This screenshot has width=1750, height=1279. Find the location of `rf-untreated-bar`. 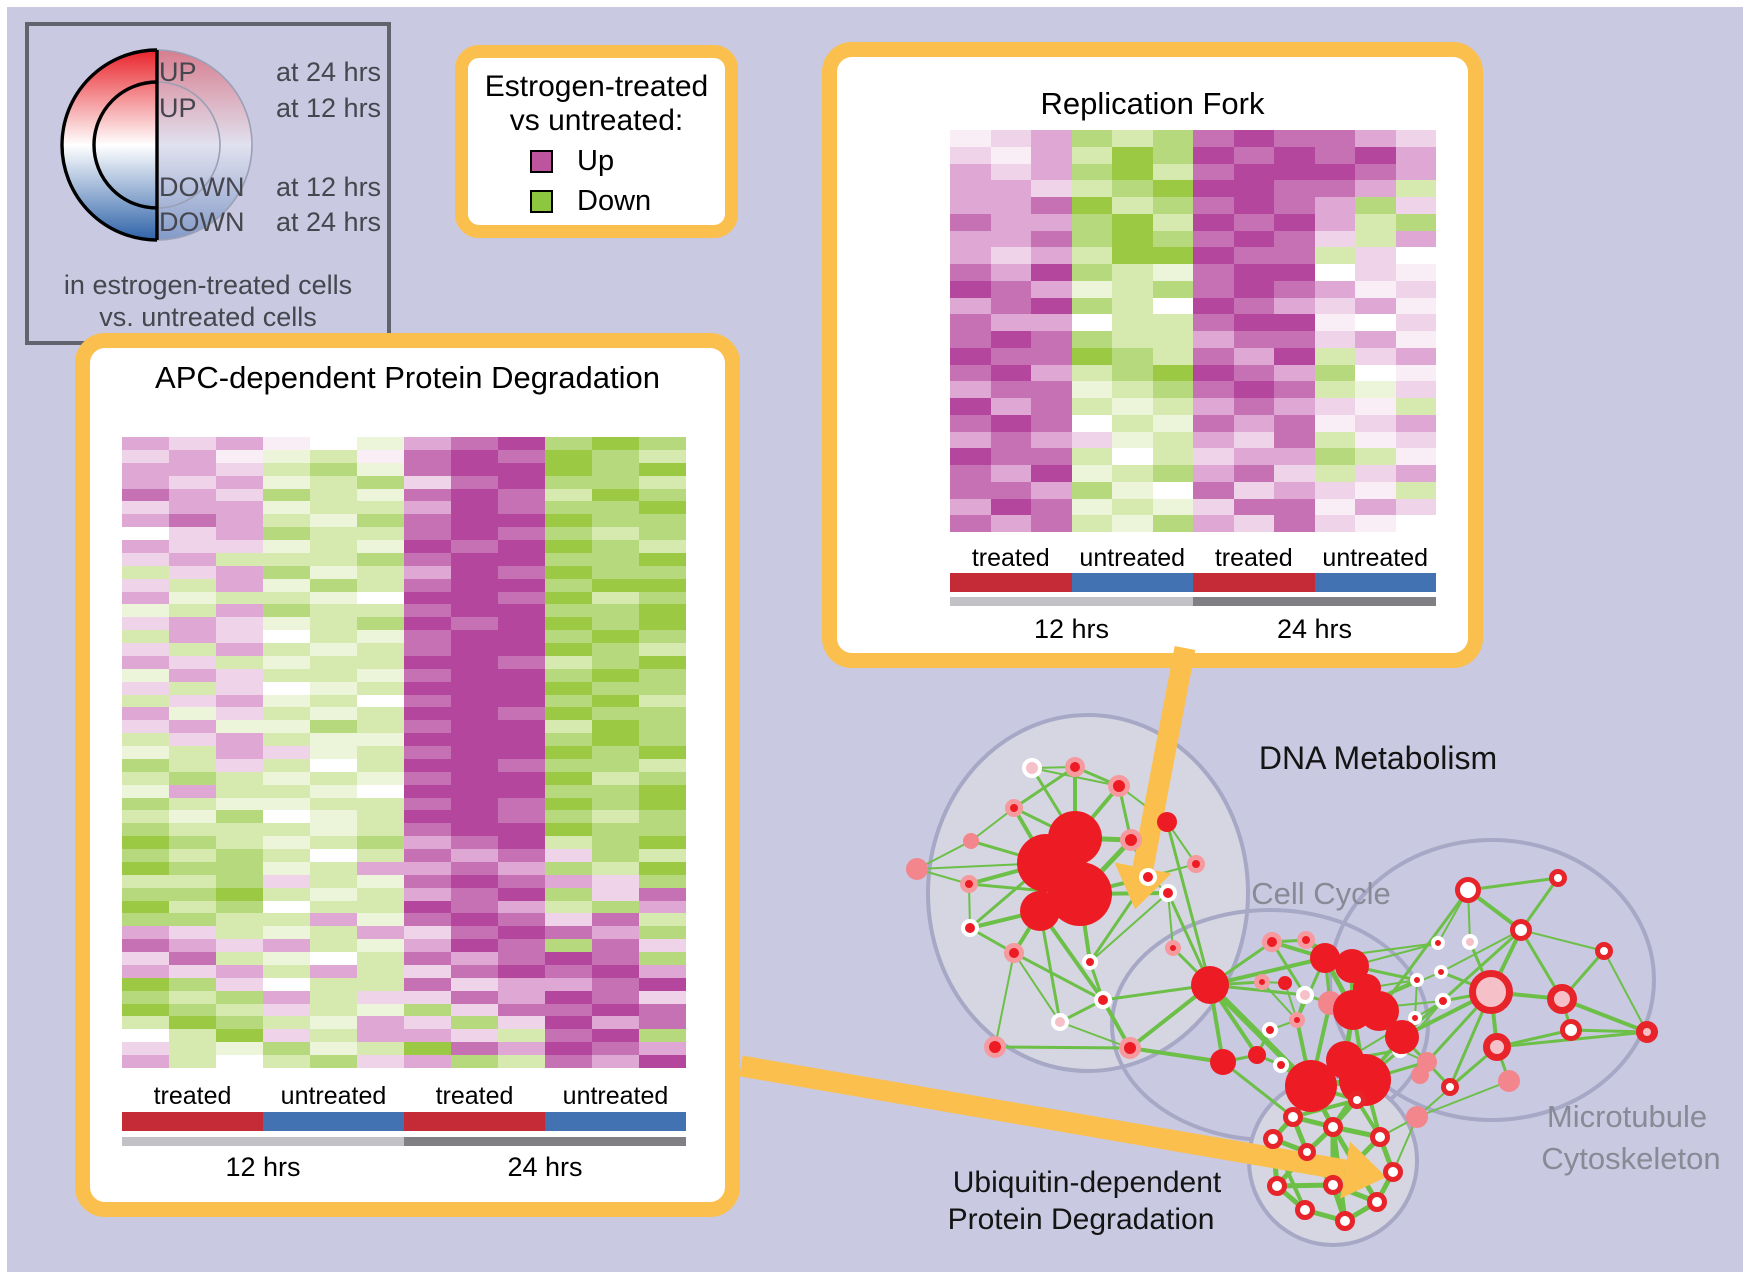

rf-untreated-bar is located at coordinates (1375, 582).